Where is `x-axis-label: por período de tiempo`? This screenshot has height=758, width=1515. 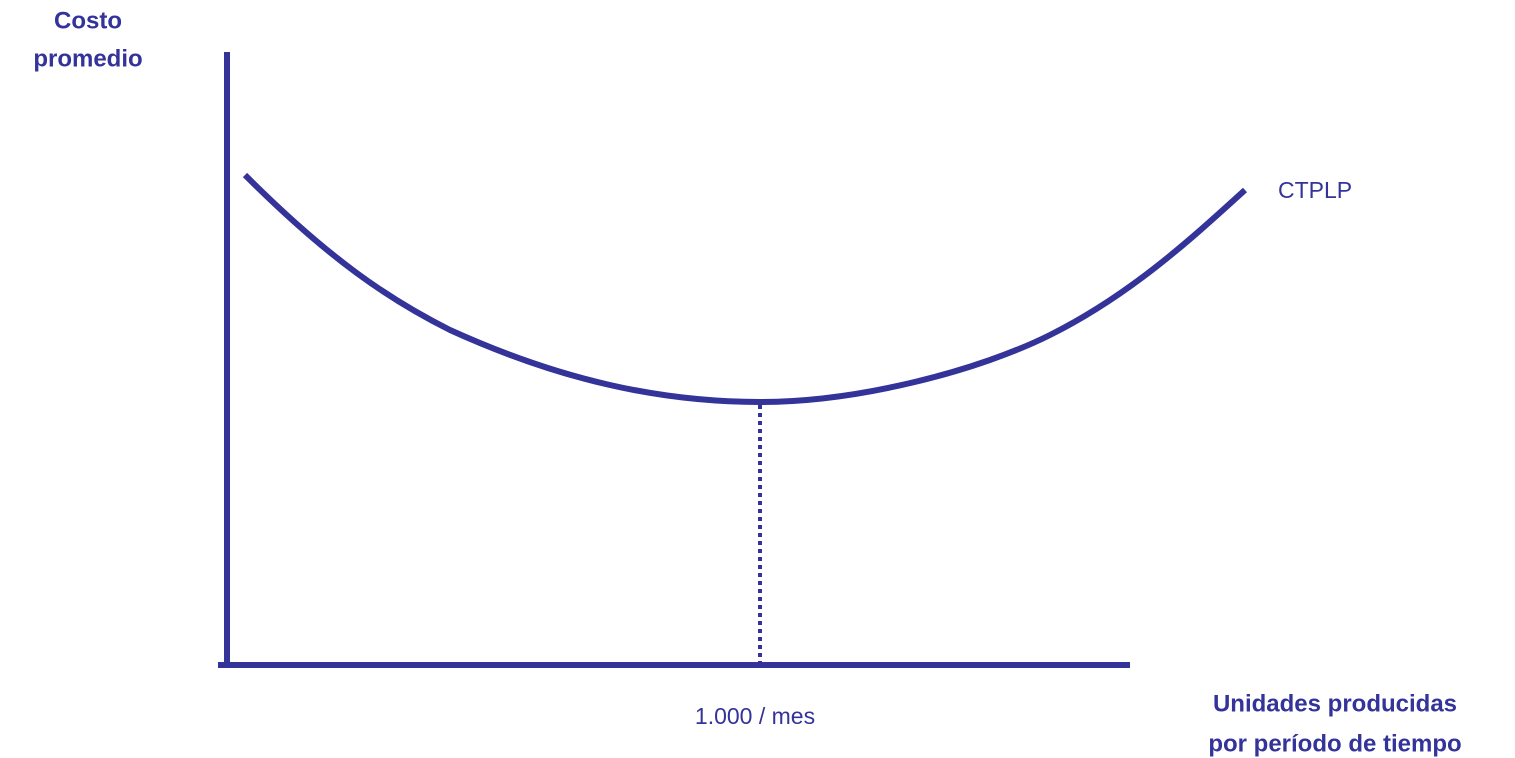 x-axis-label: por período de tiempo is located at coordinates (1334, 743).